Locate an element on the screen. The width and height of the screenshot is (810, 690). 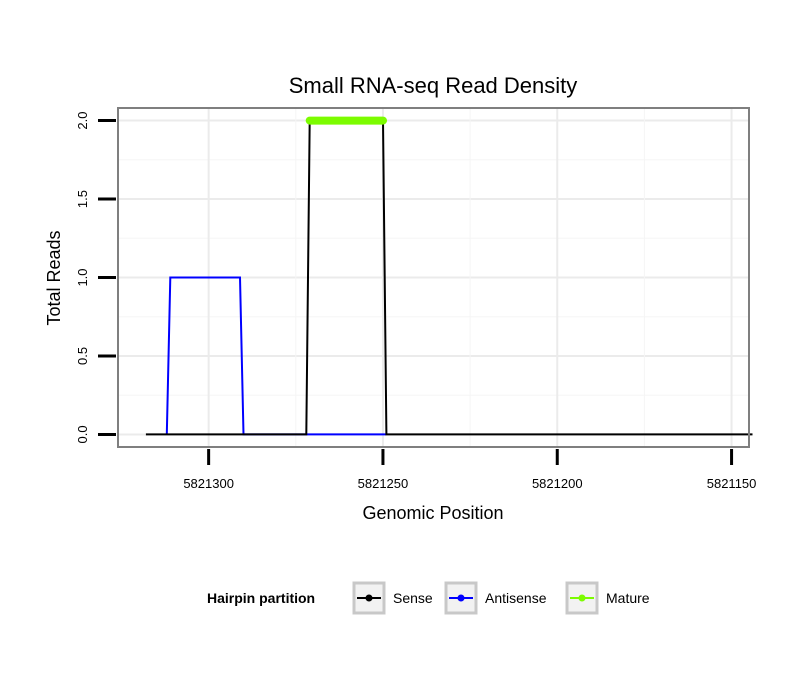
legend-item-antisense: Antisense is located at coordinates (495, 598).